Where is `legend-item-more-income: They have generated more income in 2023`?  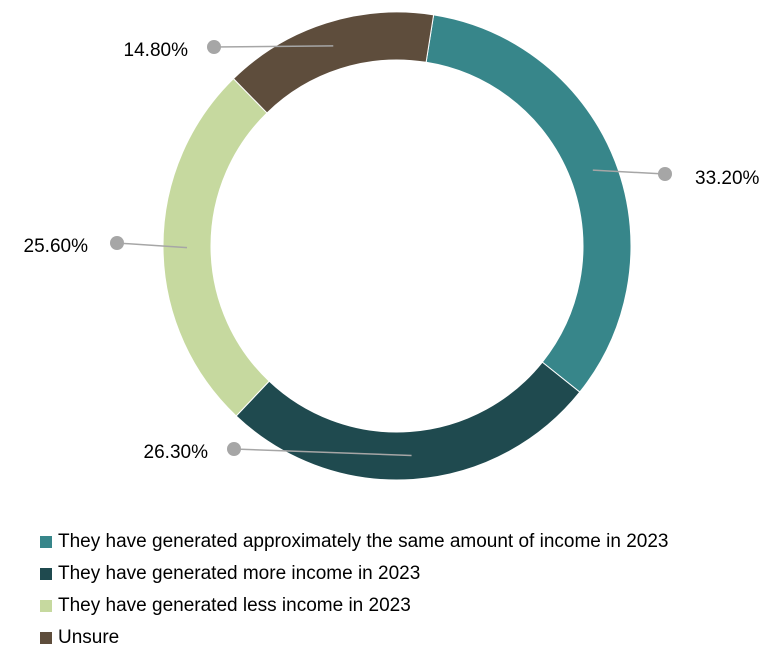 legend-item-more-income: They have generated more income in 2023 is located at coordinates (354, 574).